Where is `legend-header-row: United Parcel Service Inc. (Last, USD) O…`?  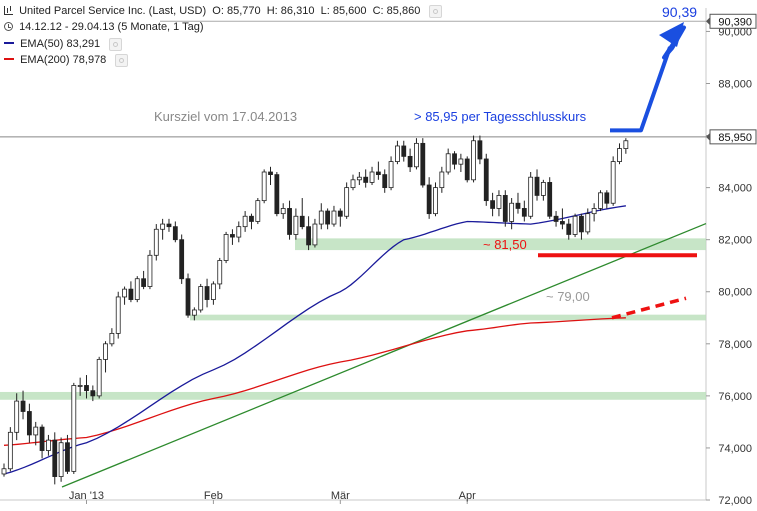
legend-header-row: United Parcel Service Inc. (Last, USD) O… is located at coordinates (223, 11).